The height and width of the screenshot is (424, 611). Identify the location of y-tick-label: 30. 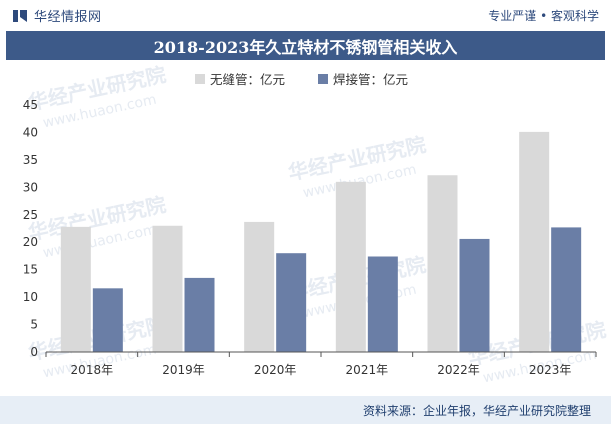
(30, 187).